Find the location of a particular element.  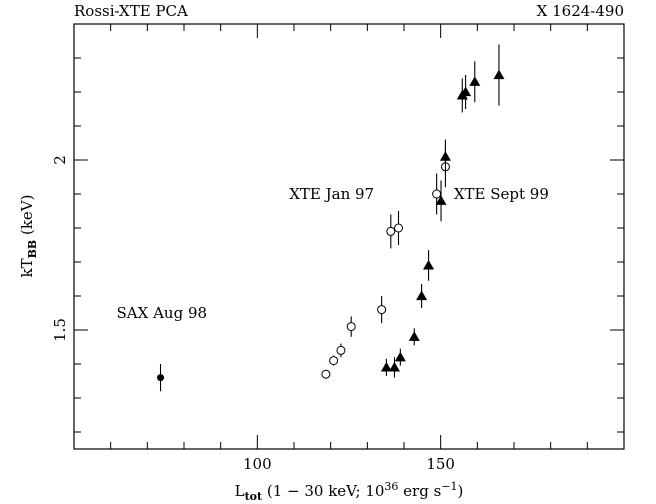

chart-title-right: X 1624-490 is located at coordinates (580, 11).